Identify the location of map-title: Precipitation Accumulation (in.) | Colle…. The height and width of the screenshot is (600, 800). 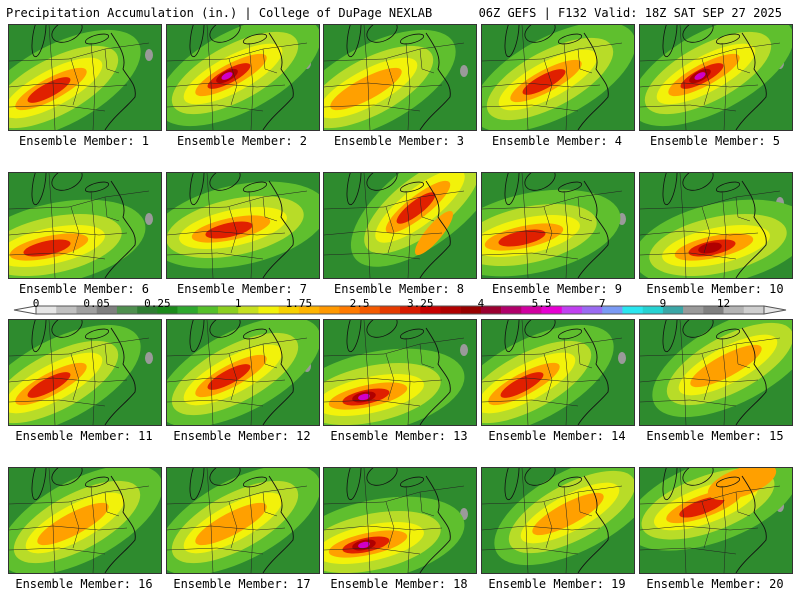
(219, 13).